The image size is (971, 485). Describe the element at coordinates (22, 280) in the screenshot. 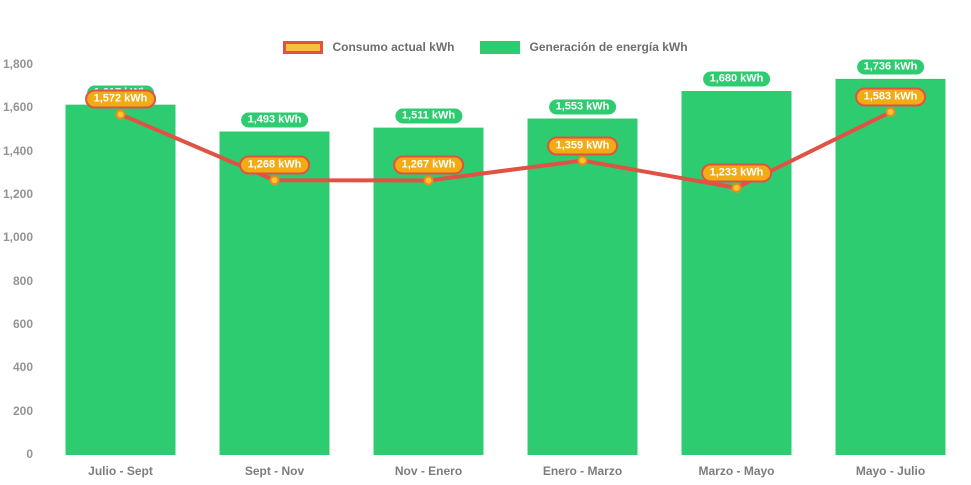

I see `y-tick-800: 800` at that location.